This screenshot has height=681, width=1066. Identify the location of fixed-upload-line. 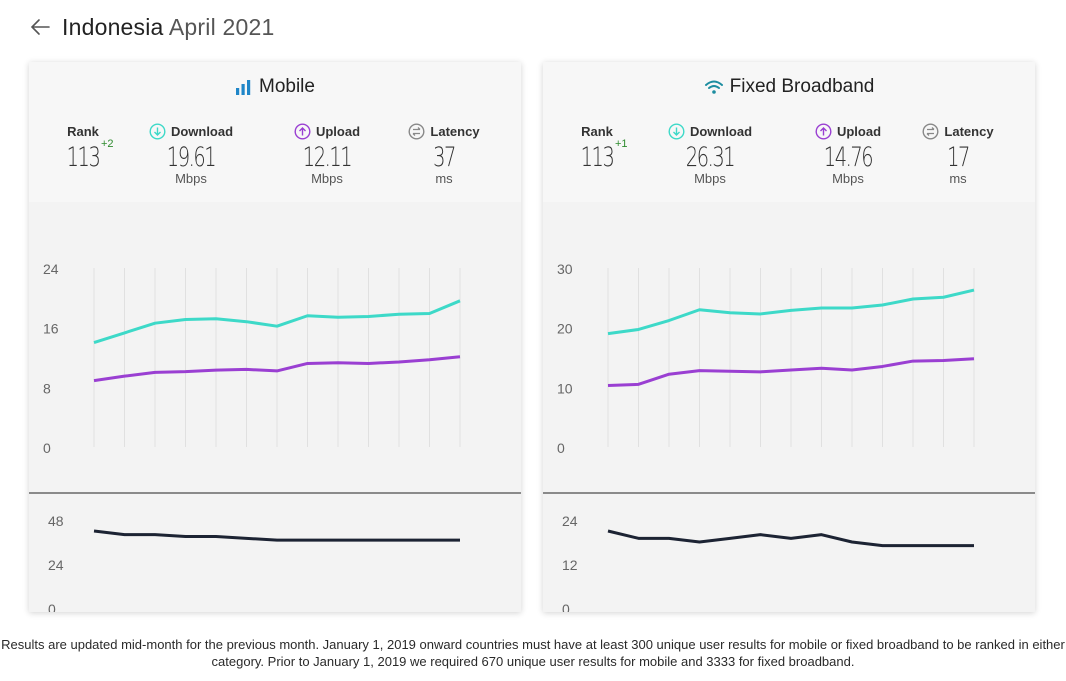
(791, 372).